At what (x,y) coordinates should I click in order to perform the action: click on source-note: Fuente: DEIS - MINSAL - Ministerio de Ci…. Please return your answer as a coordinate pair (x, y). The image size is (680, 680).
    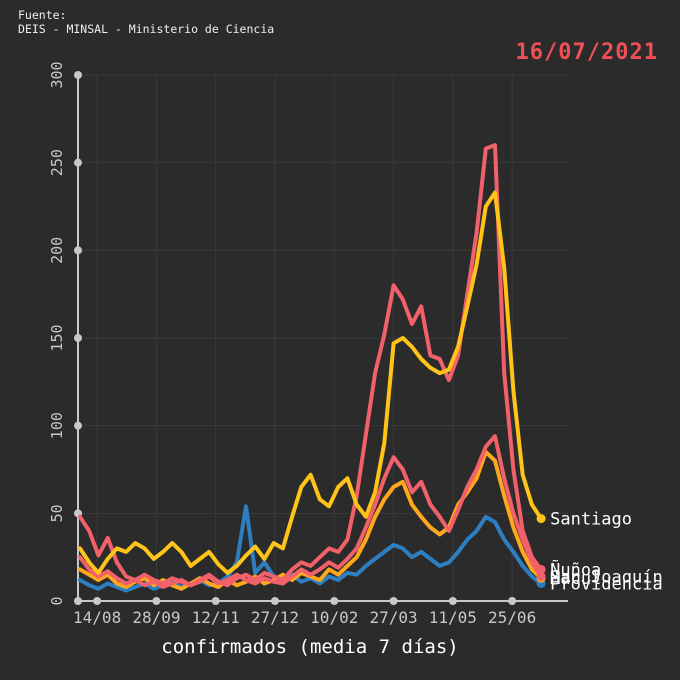
    Looking at the image, I should click on (146, 22).